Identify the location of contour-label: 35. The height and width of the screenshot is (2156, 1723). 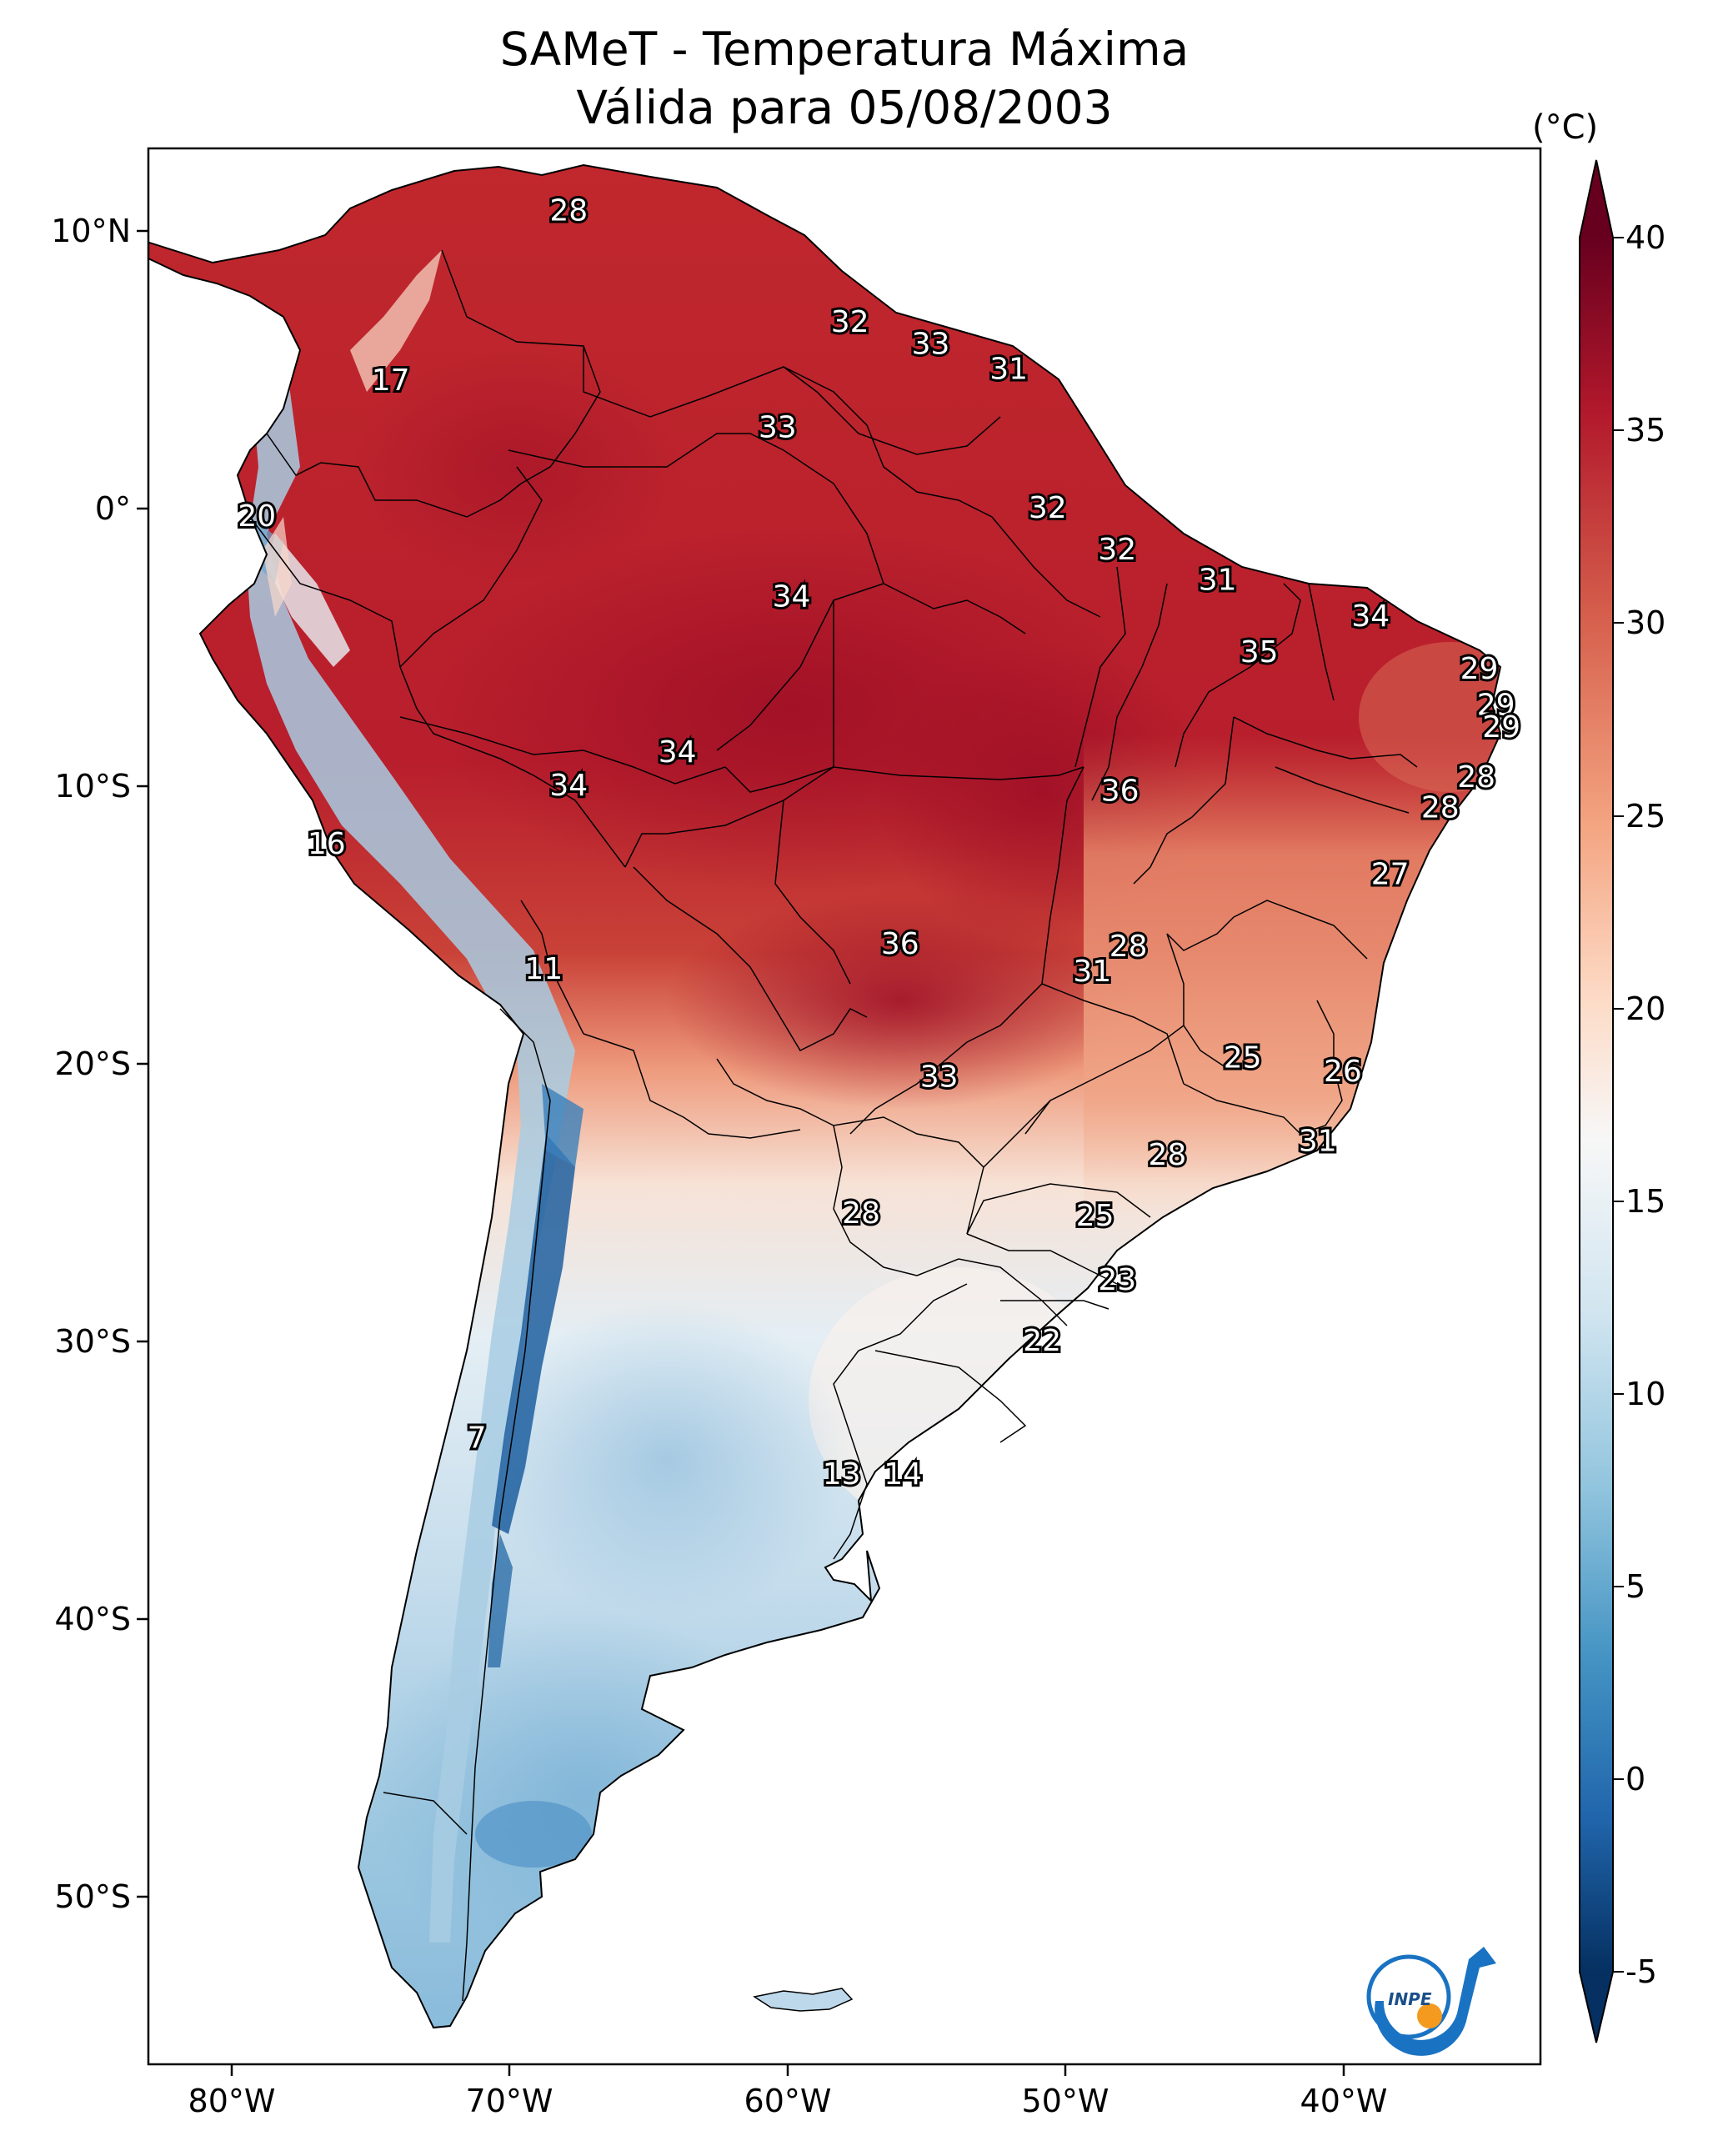
(1260, 652).